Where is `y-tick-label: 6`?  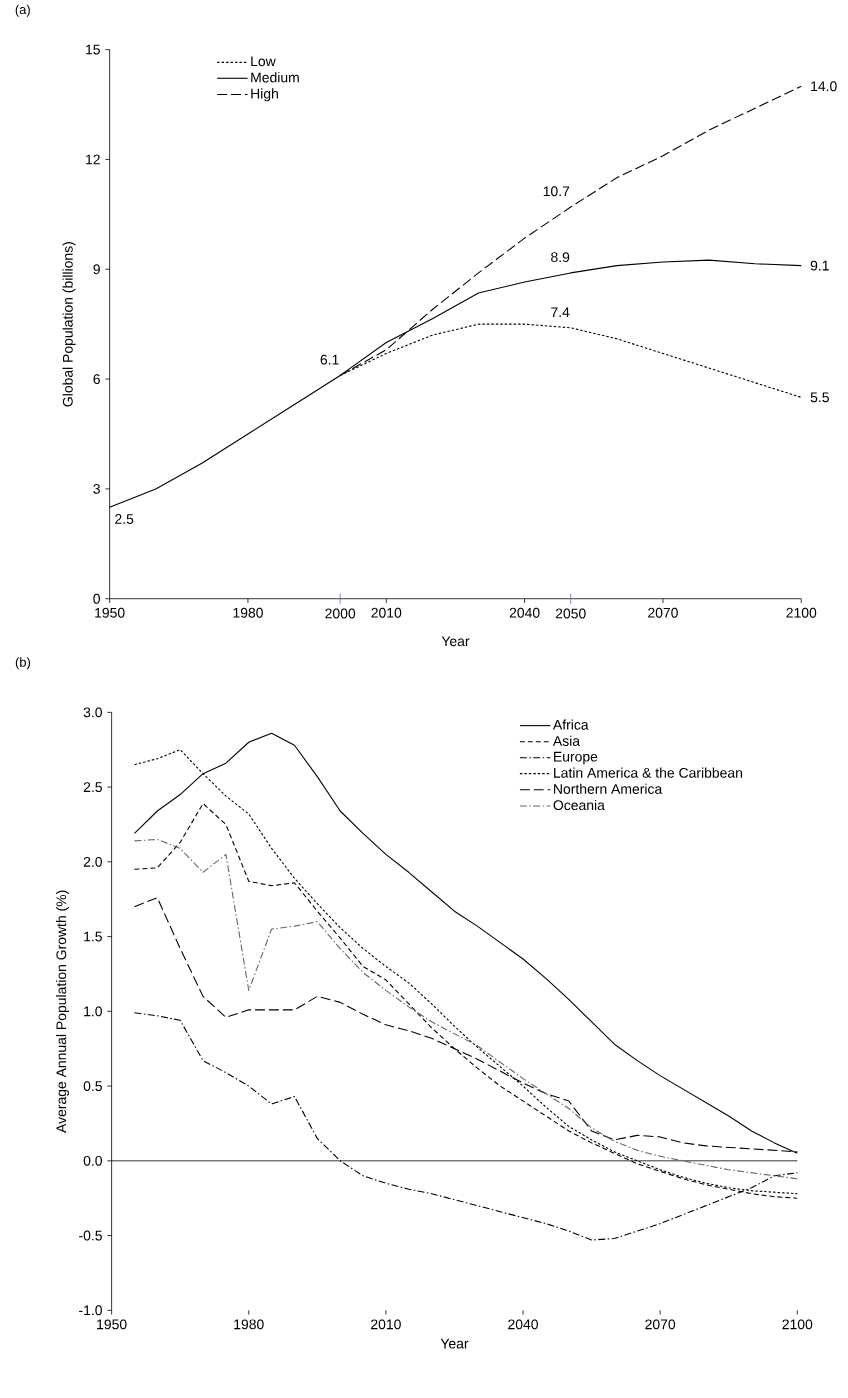 y-tick-label: 6 is located at coordinates (96, 379).